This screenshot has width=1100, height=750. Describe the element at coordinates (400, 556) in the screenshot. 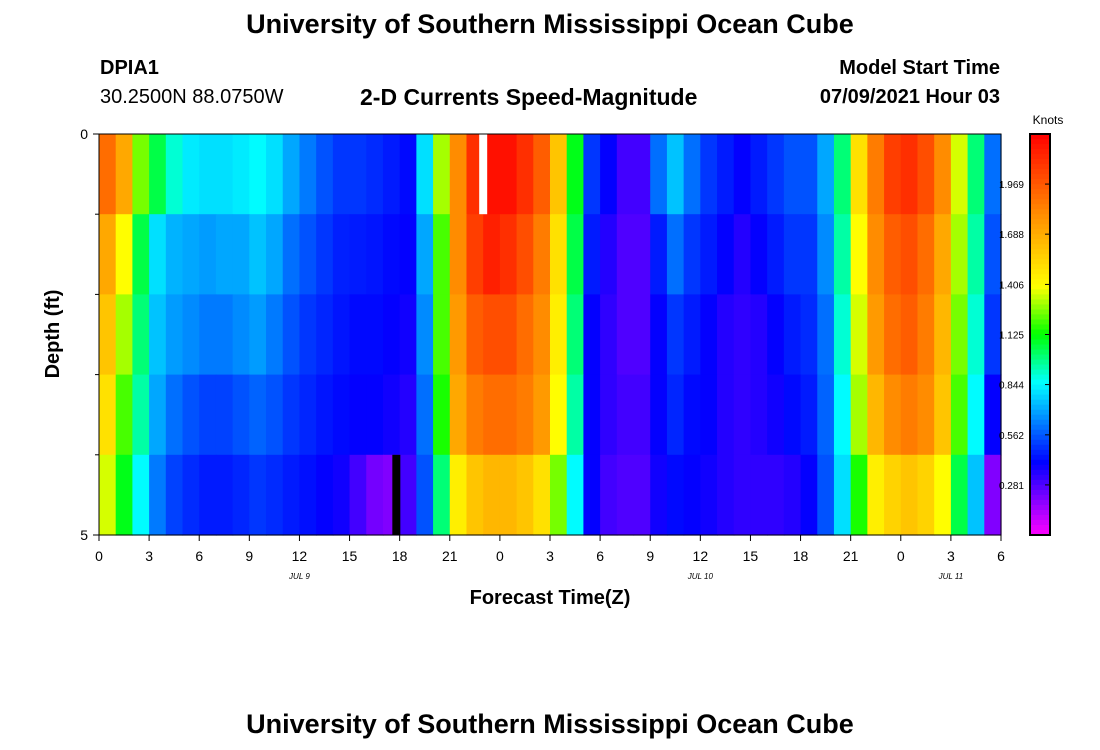

I see `x-tick-label: 18` at that location.